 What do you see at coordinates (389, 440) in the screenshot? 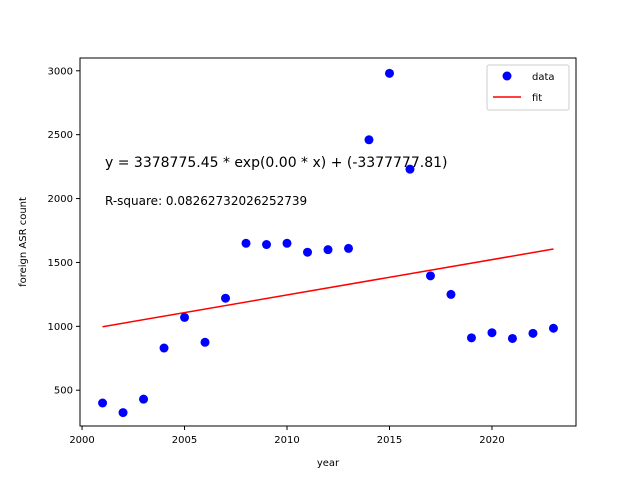
I see `x-tick-label: 2015` at bounding box center [389, 440].